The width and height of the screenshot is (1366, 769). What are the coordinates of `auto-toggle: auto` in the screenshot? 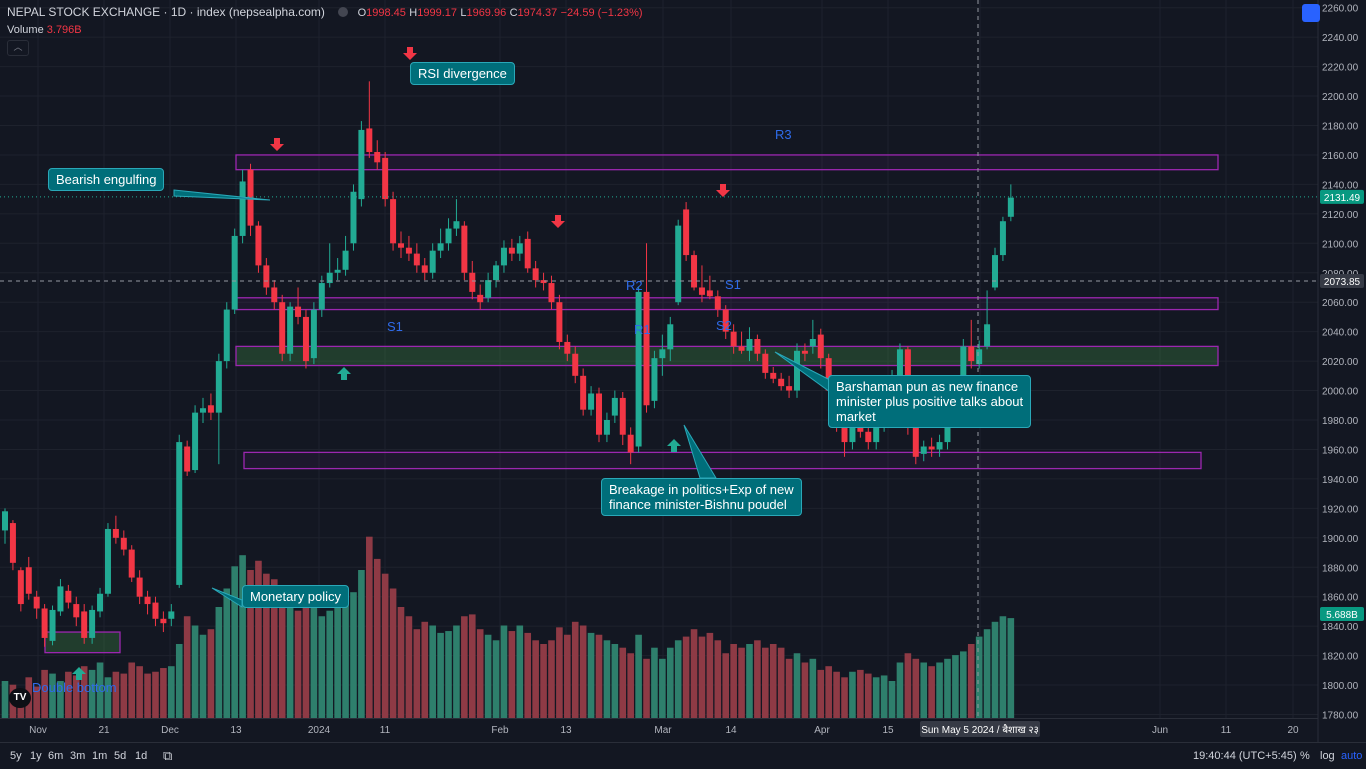 It's located at (1352, 756).